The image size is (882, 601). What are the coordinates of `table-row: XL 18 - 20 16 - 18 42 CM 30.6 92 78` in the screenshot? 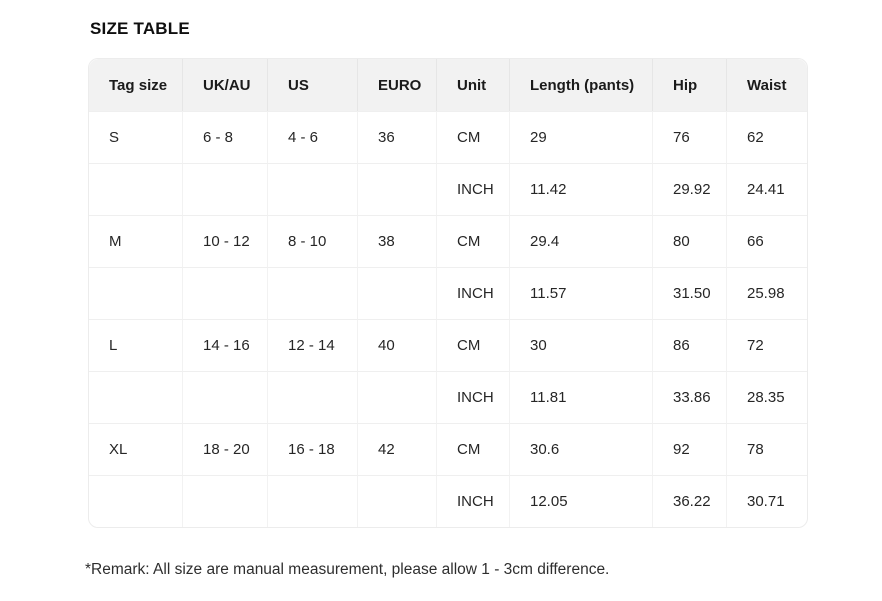 It's located at (448, 449).